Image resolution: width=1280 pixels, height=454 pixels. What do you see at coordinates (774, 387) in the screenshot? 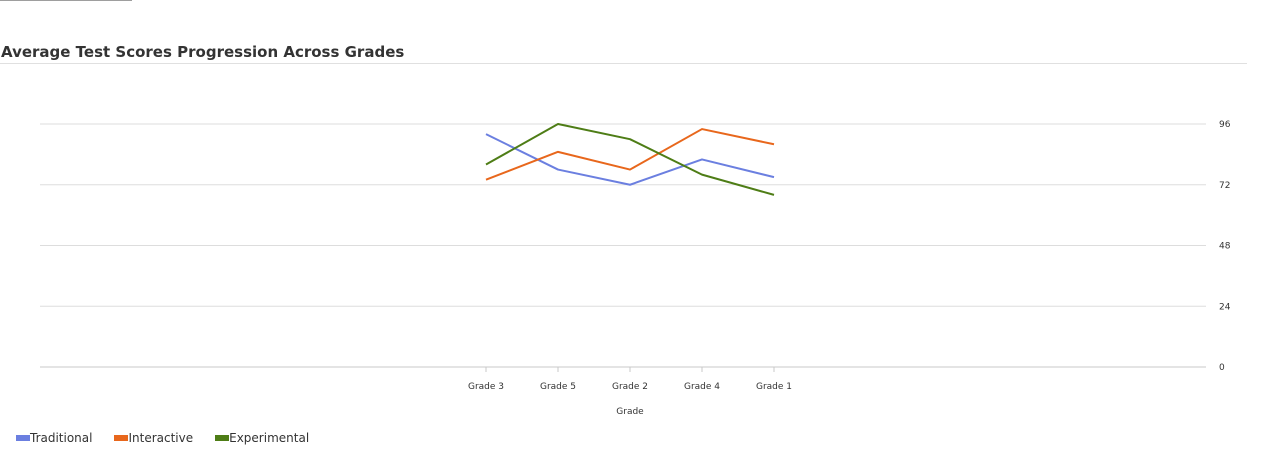
I see `x-tick-label: Grade 1` at bounding box center [774, 387].